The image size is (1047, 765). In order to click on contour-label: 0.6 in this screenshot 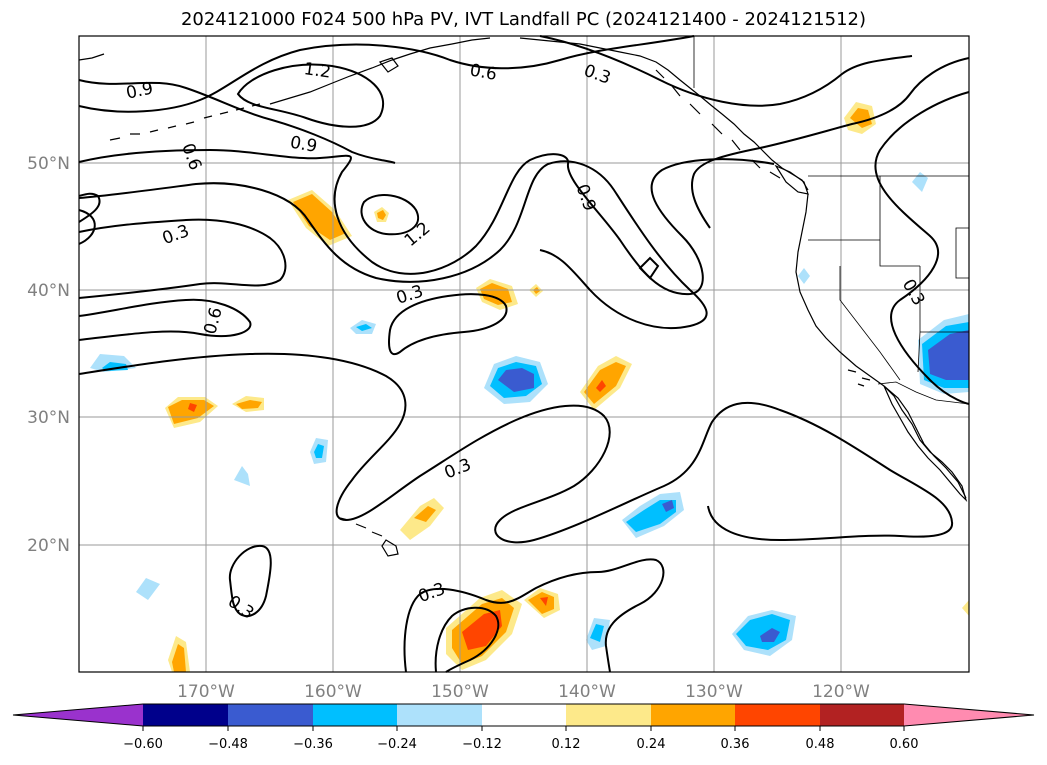, I will do `click(483, 73)`.